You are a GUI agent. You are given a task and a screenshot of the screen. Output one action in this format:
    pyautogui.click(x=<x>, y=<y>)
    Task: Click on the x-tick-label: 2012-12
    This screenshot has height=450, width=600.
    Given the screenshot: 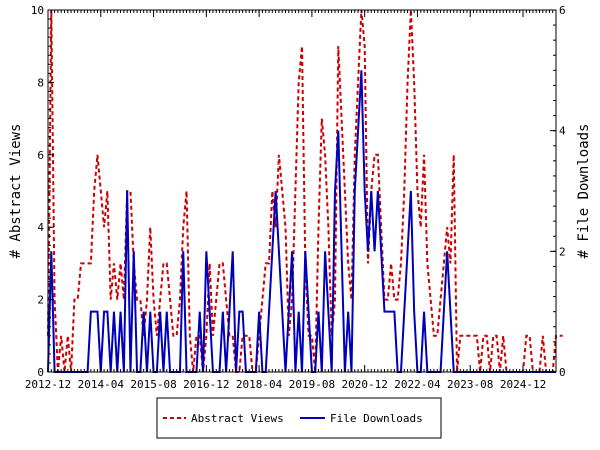 What is the action you would take?
    pyautogui.click(x=48, y=384)
    